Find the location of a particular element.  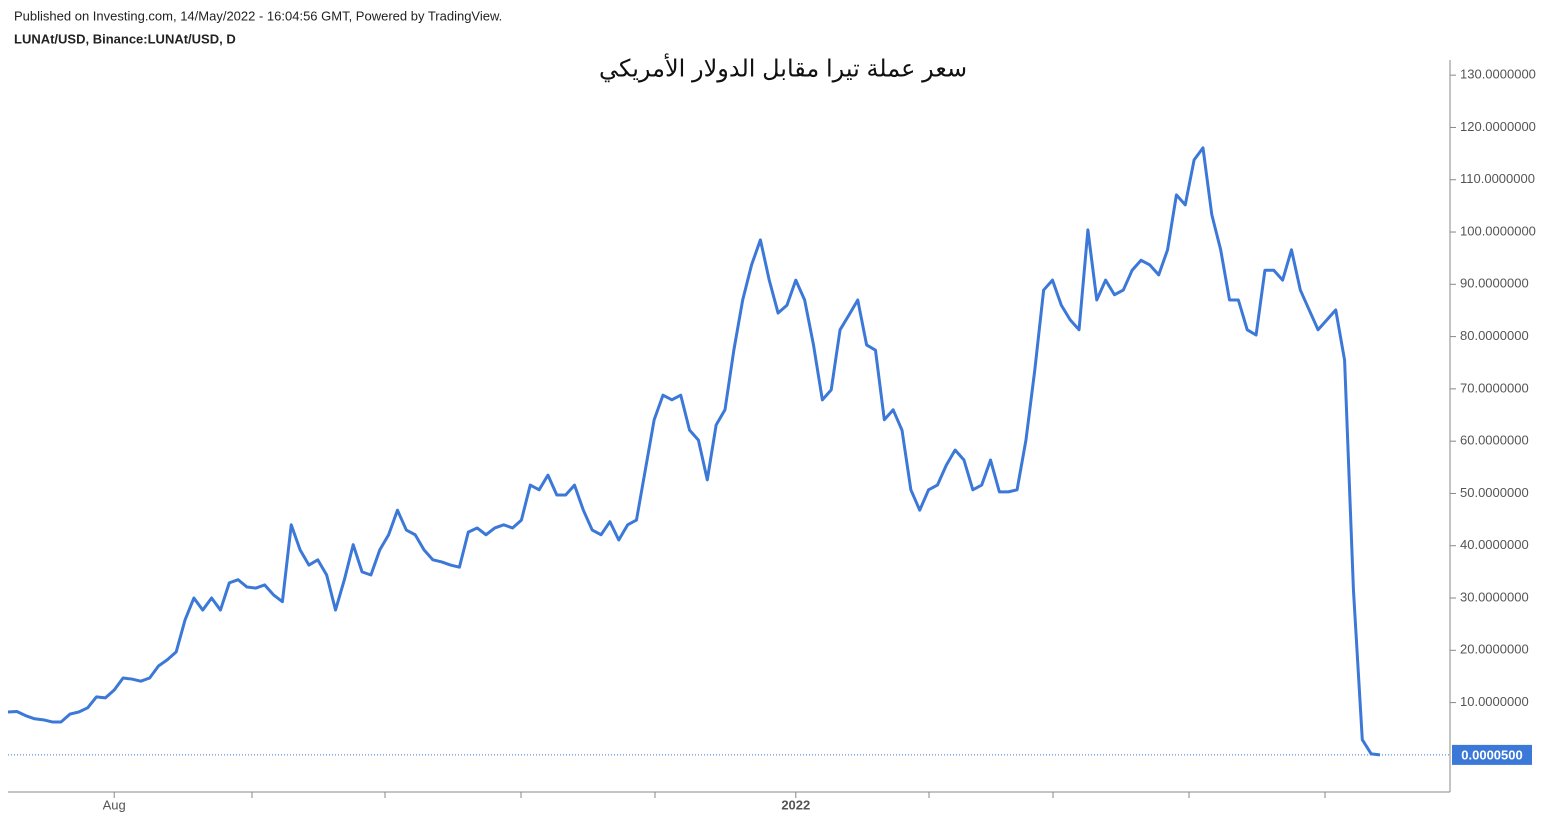

symbol-label: LUNAt/USD, Binance:LUNAt/USD, D is located at coordinates (125, 38).